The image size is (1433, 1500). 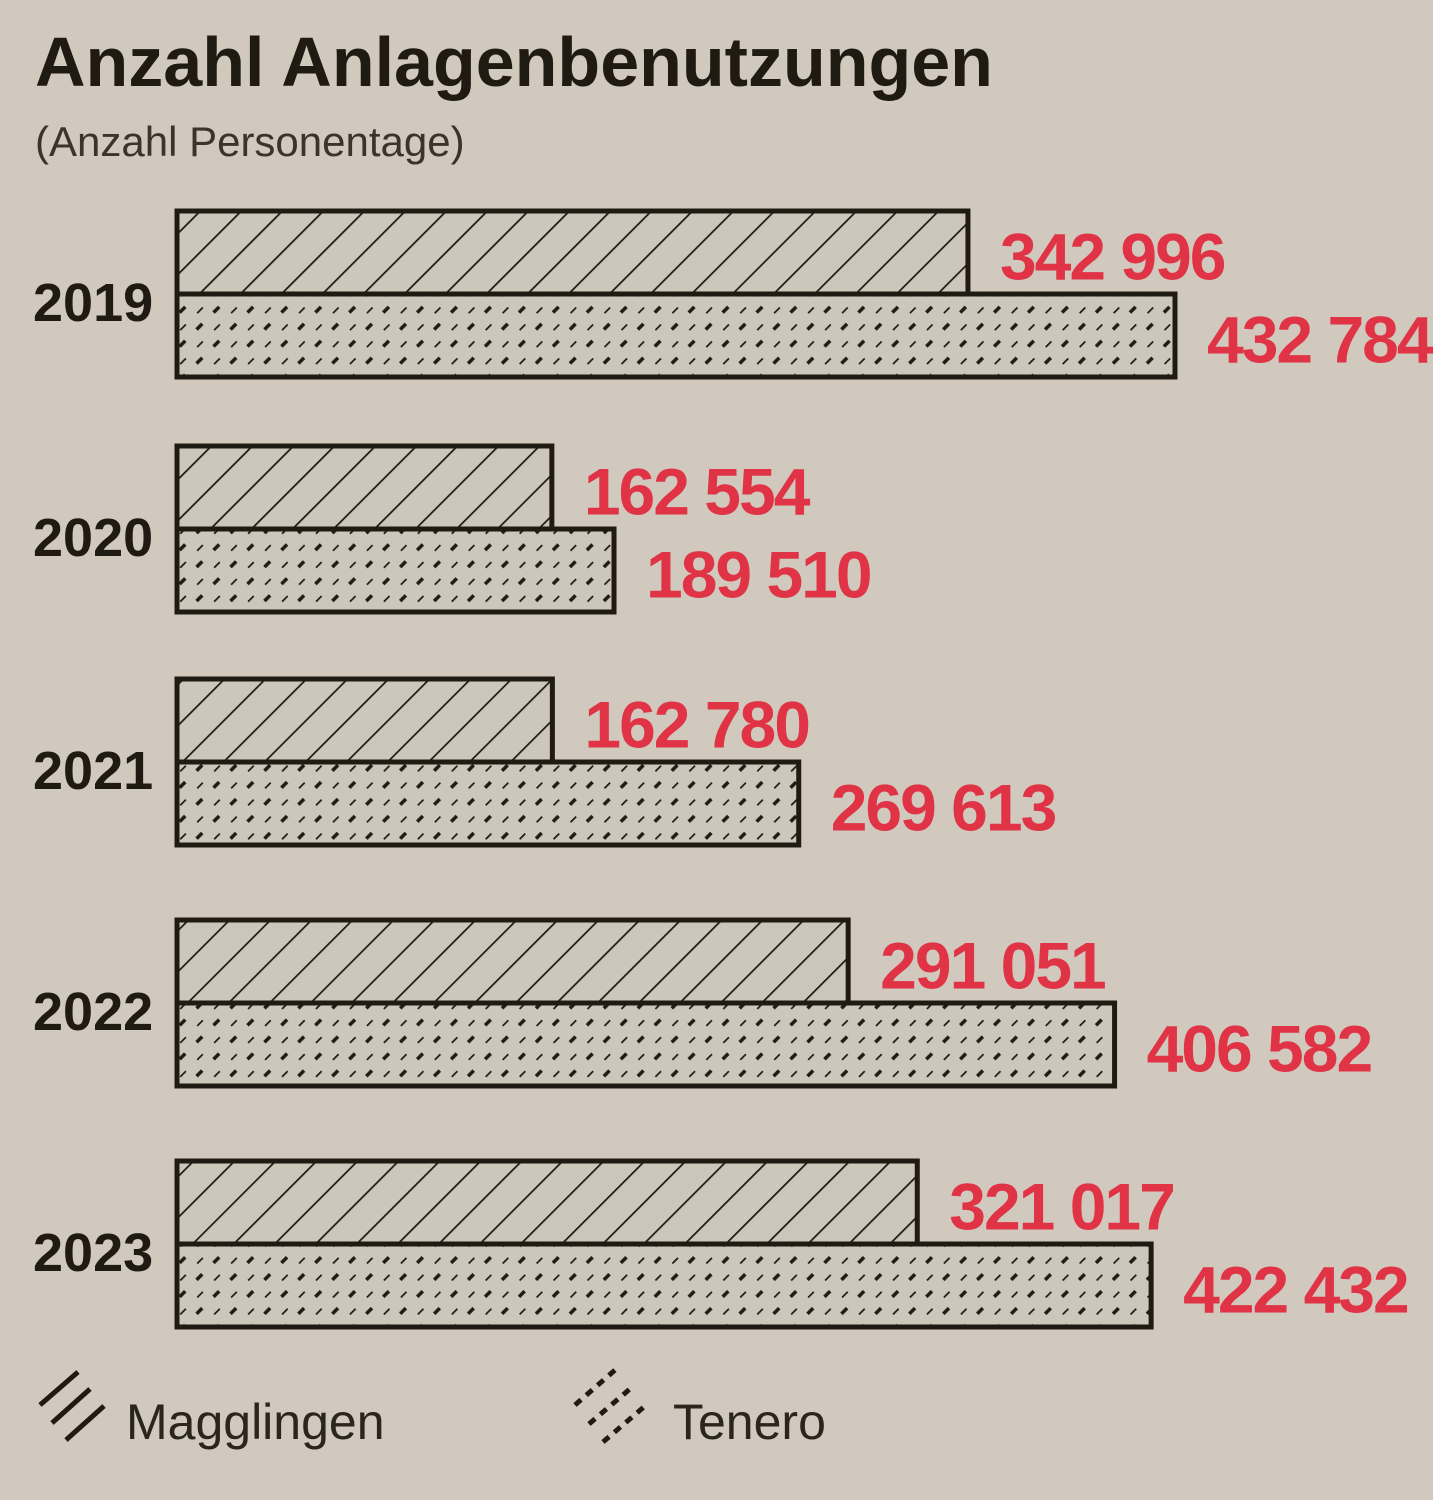 I want to click on bar-magglingen-2020, so click(x=364, y=487).